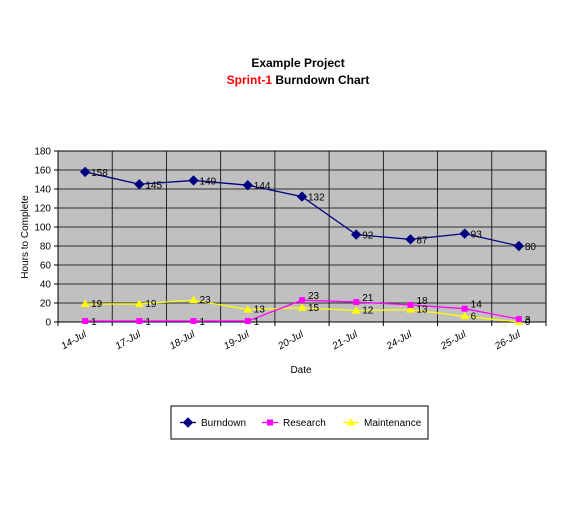 This screenshot has height=505, width=580. Describe the element at coordinates (223, 423) in the screenshot. I see `legend-burndown-label: Burndown` at that location.